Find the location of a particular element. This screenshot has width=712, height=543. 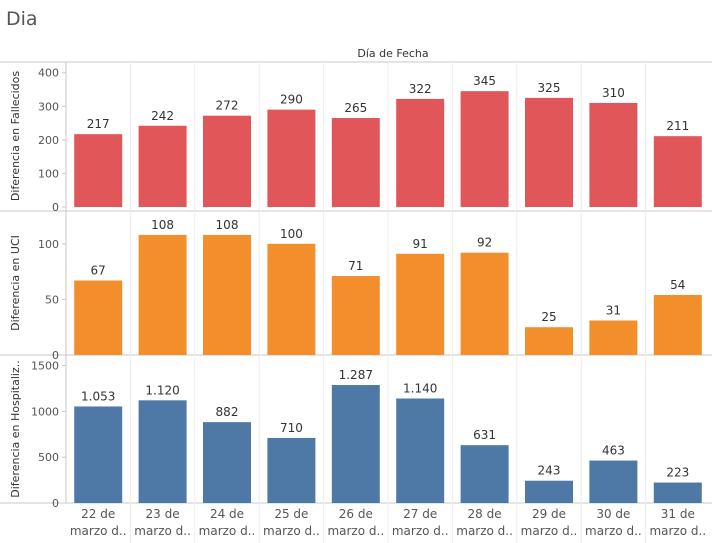

y-tick-label: 500 is located at coordinates (48, 457).